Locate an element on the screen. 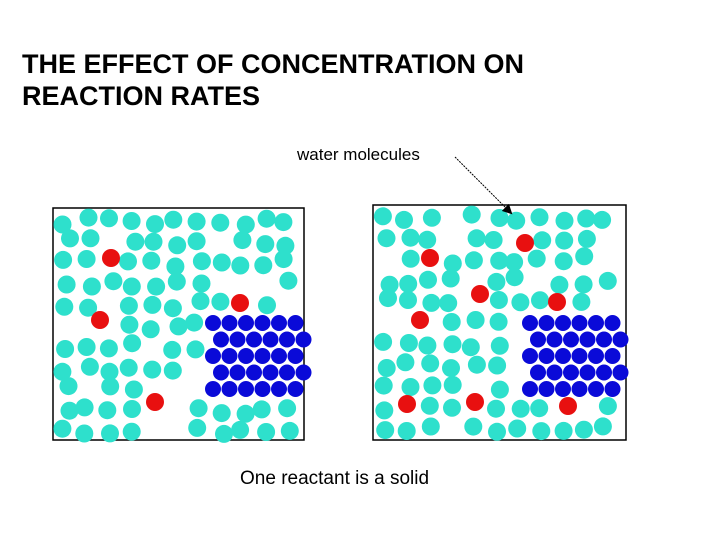 This screenshot has width=728, height=546. water-label: water molecules is located at coordinates (358, 154).